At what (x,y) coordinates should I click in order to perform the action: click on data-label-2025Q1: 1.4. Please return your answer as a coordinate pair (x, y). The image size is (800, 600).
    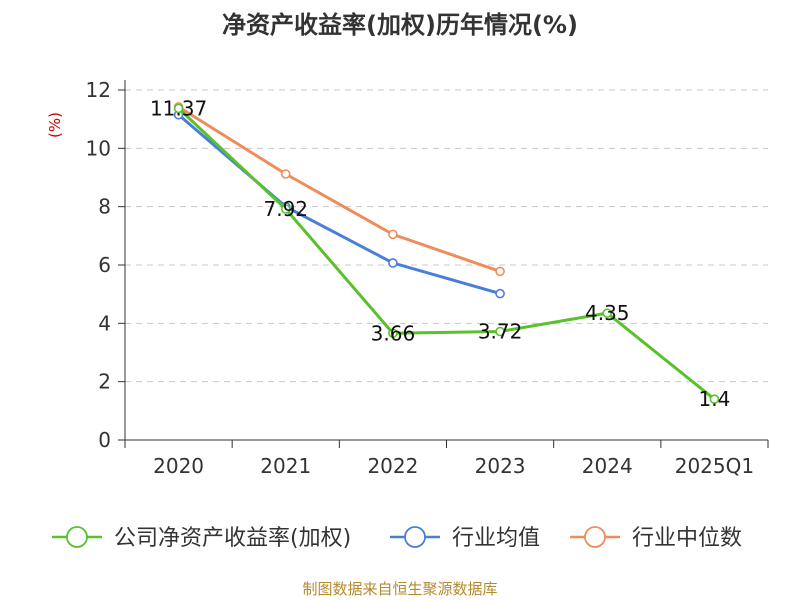
    Looking at the image, I should click on (715, 399).